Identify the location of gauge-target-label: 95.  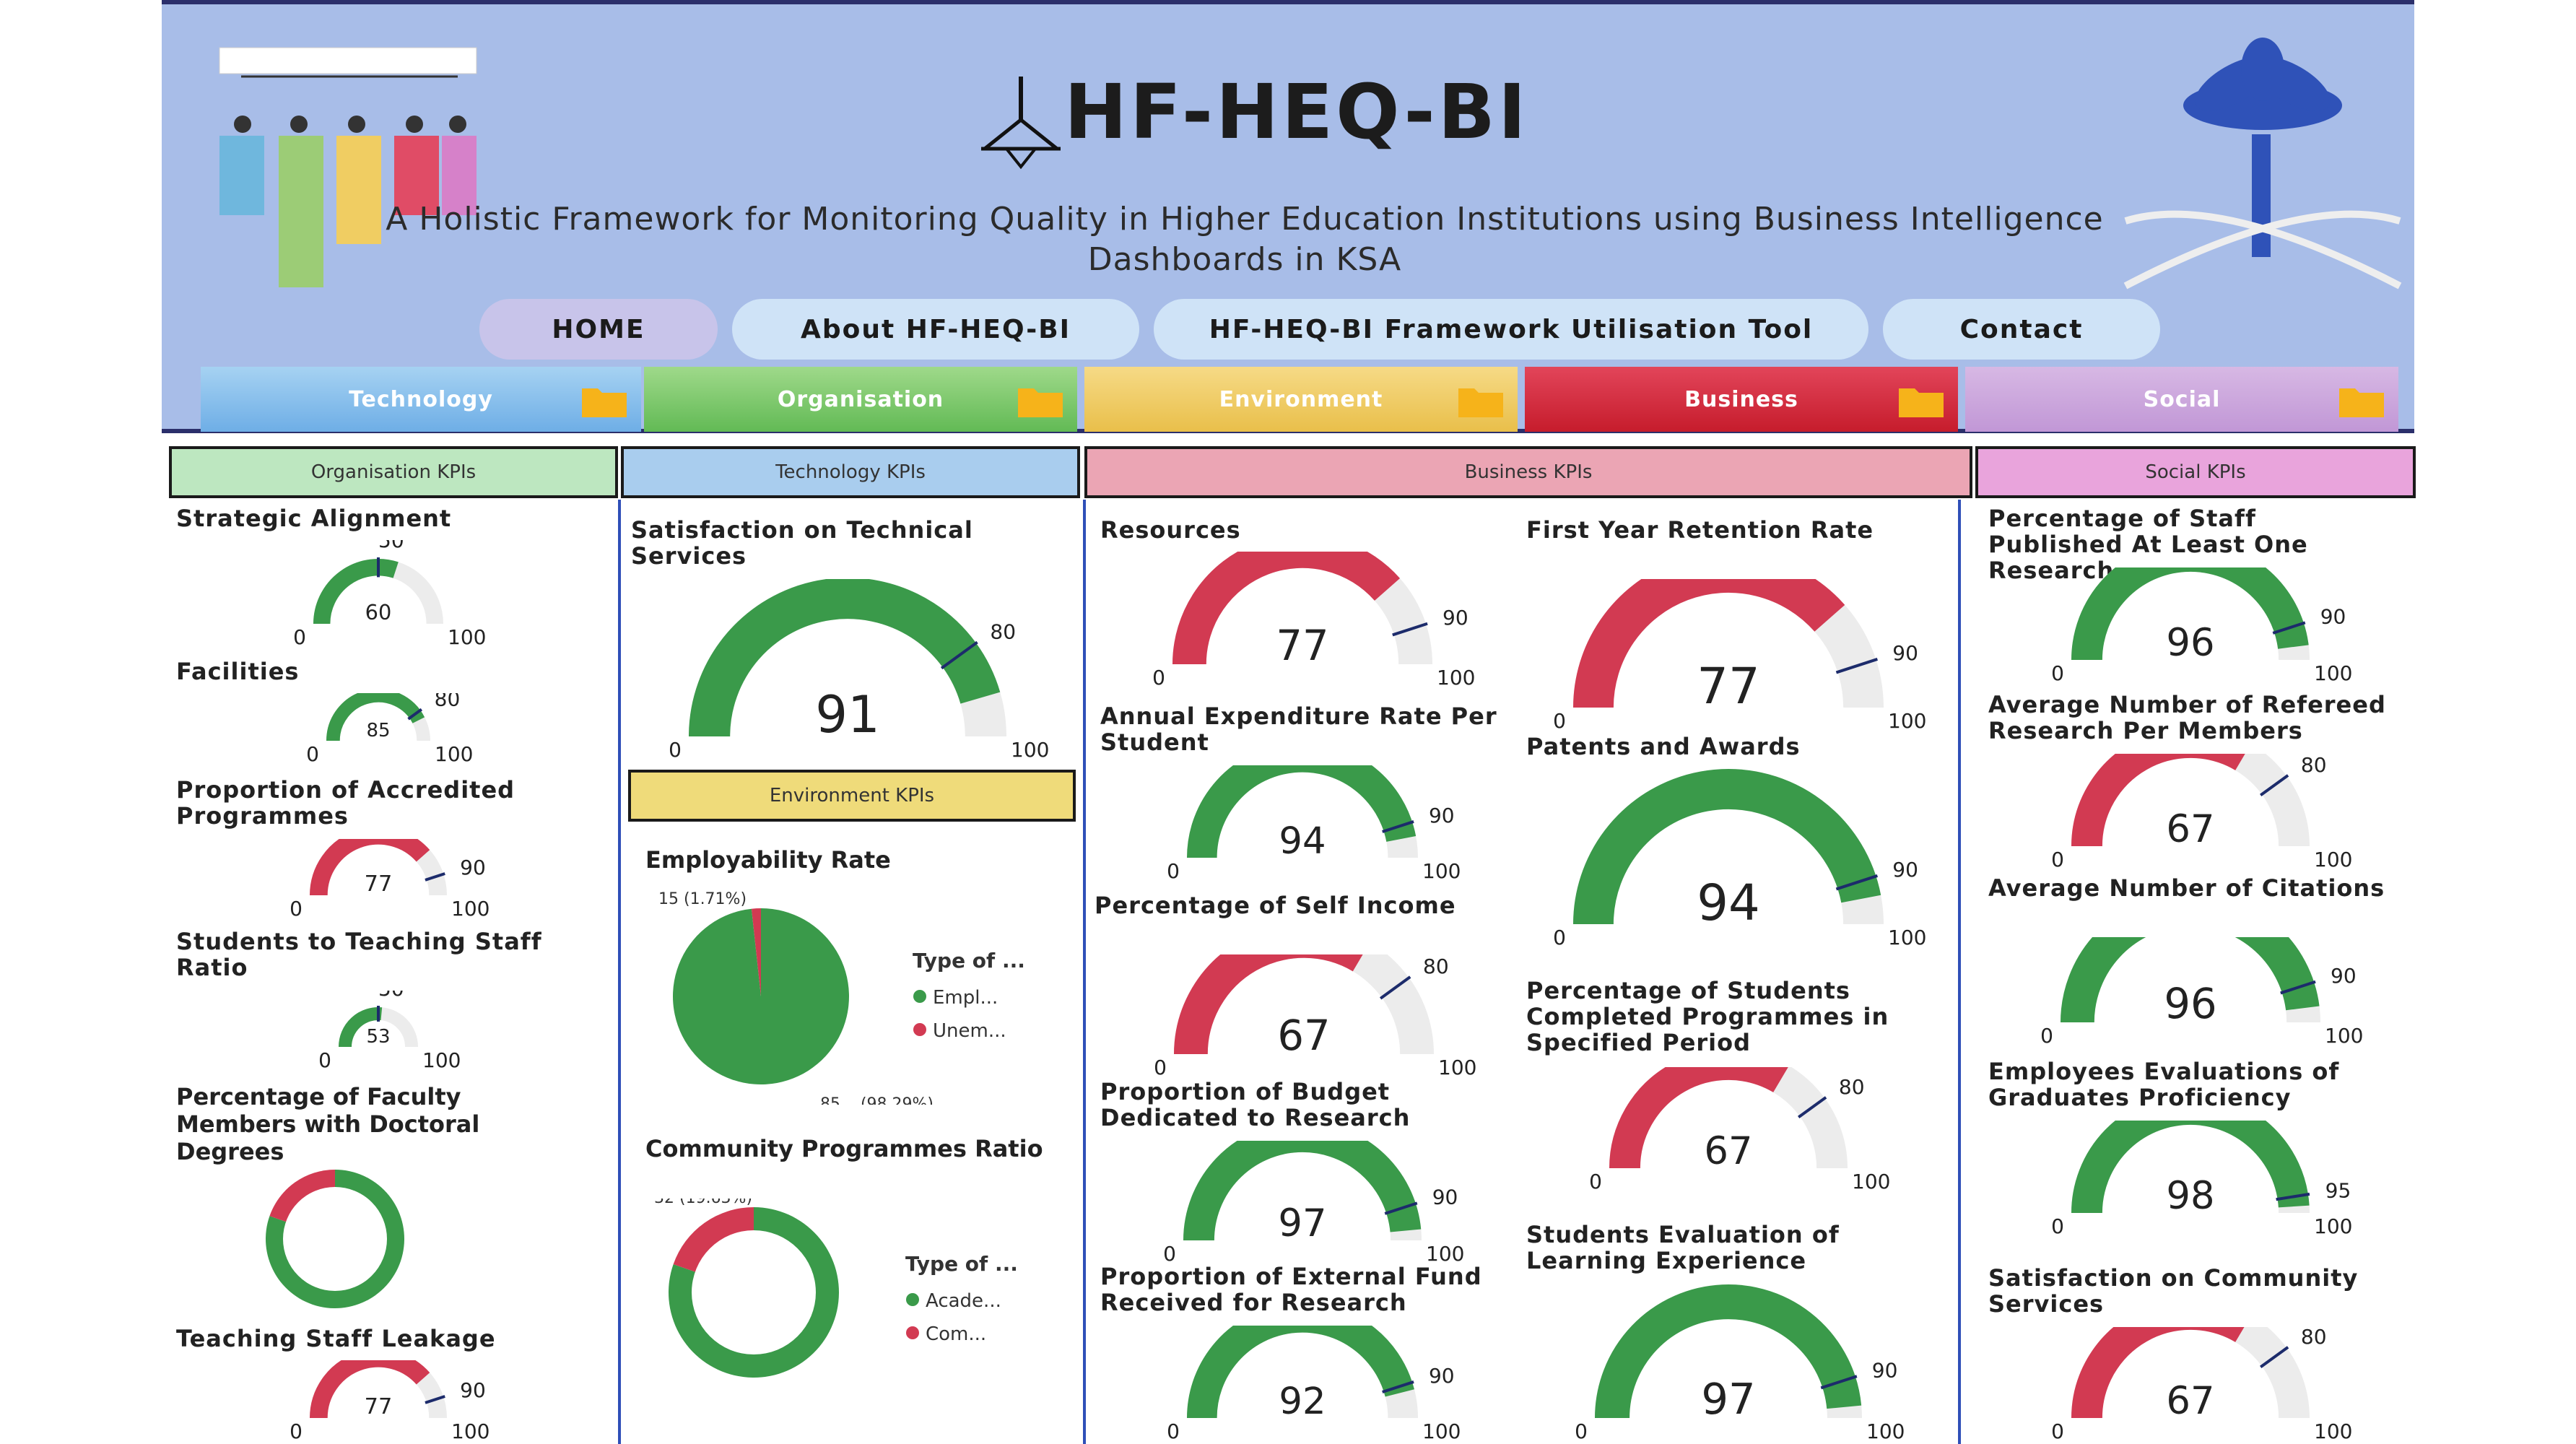
(2338, 1190).